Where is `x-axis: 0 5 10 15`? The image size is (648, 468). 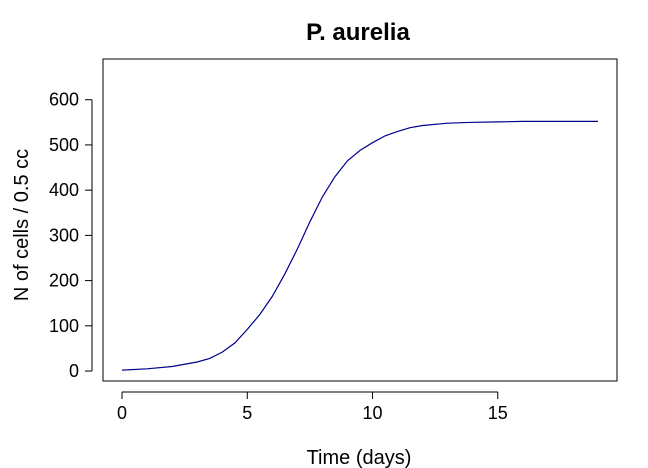 x-axis: 0 5 10 15 is located at coordinates (312, 407).